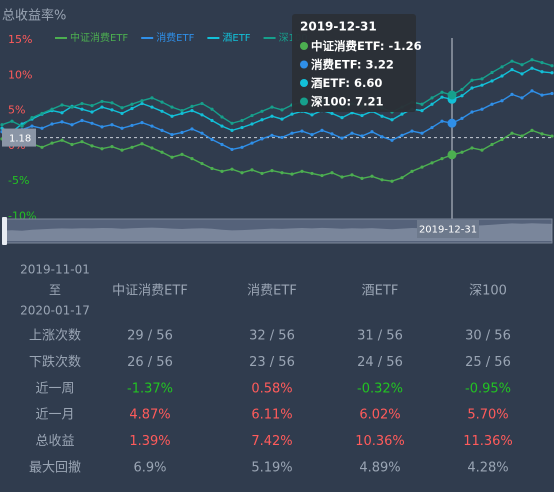 This screenshot has width=554, height=492. Describe the element at coordinates (380, 336) in the screenshot. I see `table-cell: 31 / 56` at that location.